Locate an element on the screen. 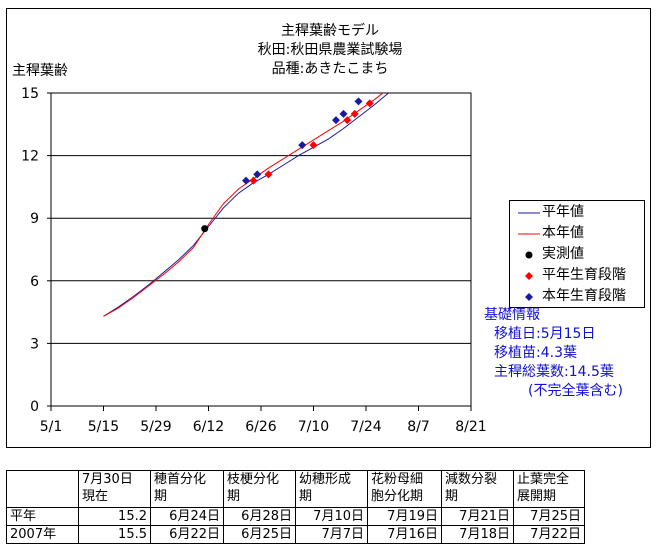  table-header-cell: 減数分裂 期 is located at coordinates (477, 489).